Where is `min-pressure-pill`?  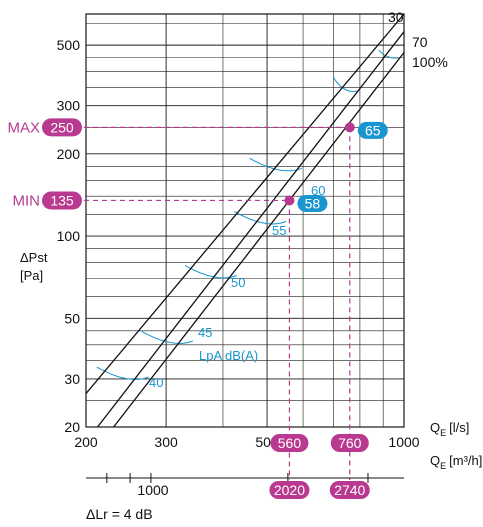 min-pressure-pill is located at coordinates (62, 200).